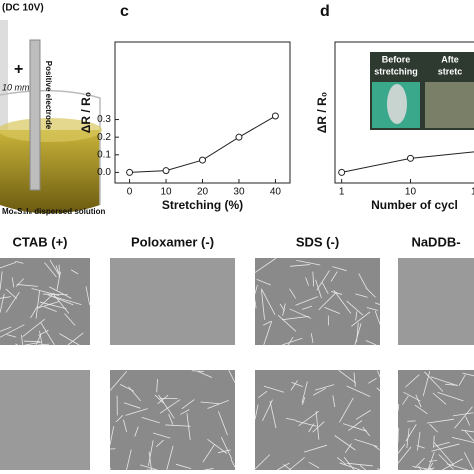 This screenshot has width=474, height=474. Describe the element at coordinates (342, 192) in the screenshot. I see `x-tick-label: 1` at that location.